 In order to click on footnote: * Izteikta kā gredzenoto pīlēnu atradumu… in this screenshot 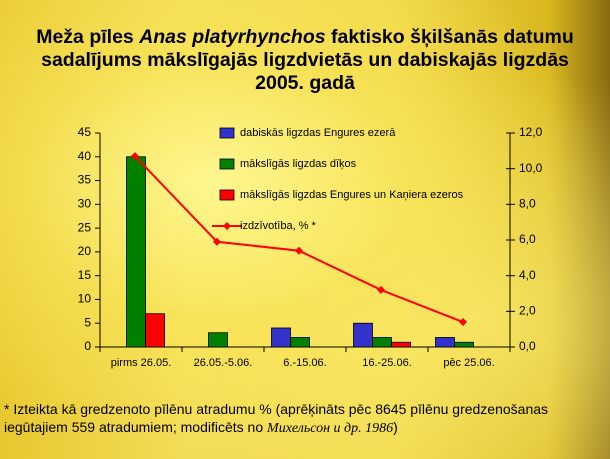, I will do `click(307, 419)`.